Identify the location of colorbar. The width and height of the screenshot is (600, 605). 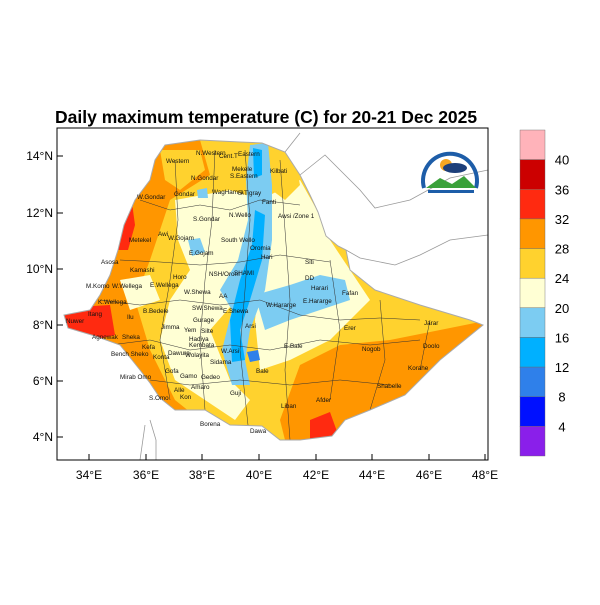
(532, 293).